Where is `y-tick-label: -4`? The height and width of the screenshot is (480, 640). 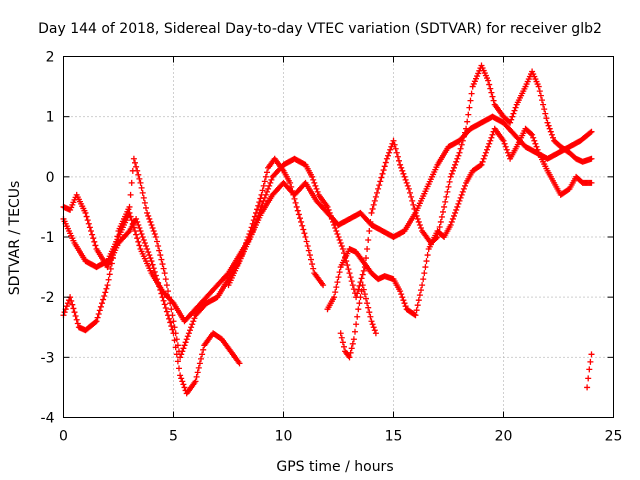 y-tick-label: -4 is located at coordinates (48, 419).